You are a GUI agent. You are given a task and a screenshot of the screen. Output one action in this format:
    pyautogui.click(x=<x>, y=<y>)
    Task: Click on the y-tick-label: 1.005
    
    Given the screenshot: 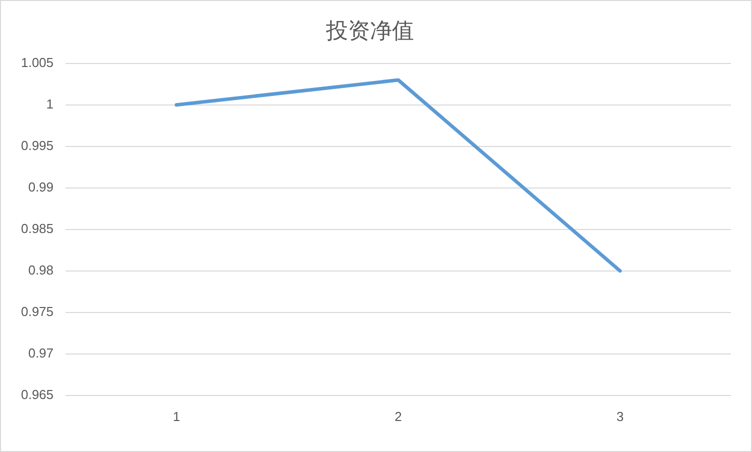 What is the action you would take?
    pyautogui.click(x=37, y=62)
    